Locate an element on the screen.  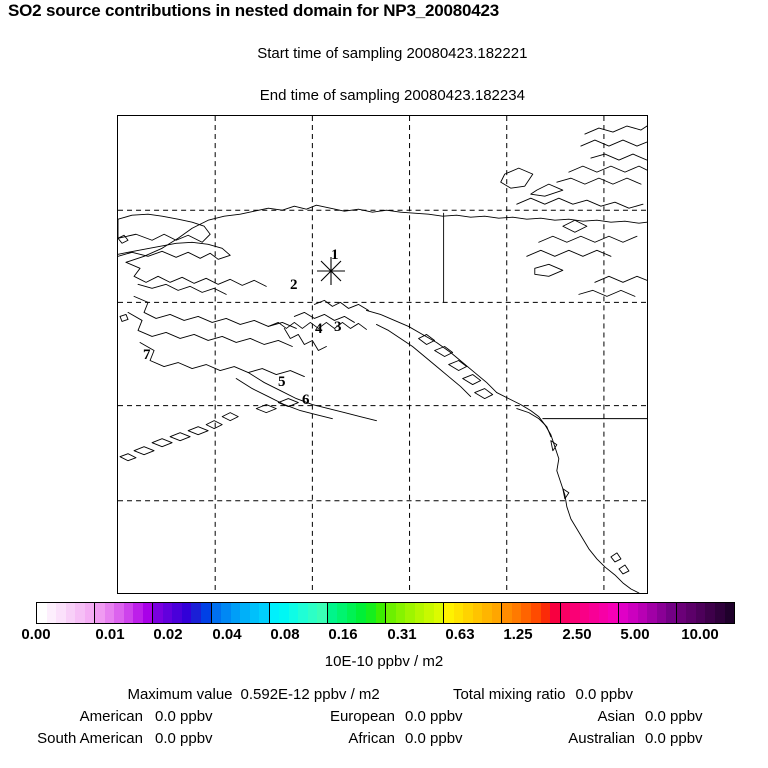
colorbar-tick-0: 0.00 is located at coordinates (36, 634).